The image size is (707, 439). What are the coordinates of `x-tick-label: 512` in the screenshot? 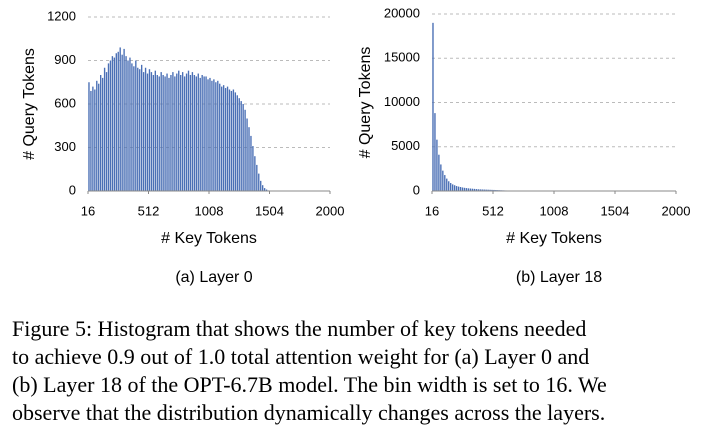 It's located at (149, 210).